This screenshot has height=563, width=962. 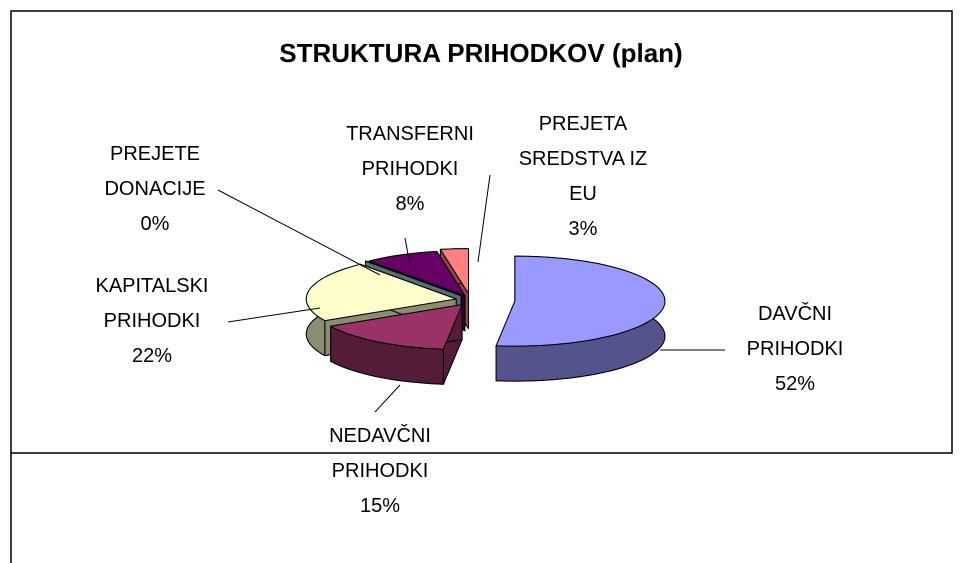 What do you see at coordinates (152, 303) in the screenshot?
I see `category-label: KAPITALSKI PRIHODKI` at bounding box center [152, 303].